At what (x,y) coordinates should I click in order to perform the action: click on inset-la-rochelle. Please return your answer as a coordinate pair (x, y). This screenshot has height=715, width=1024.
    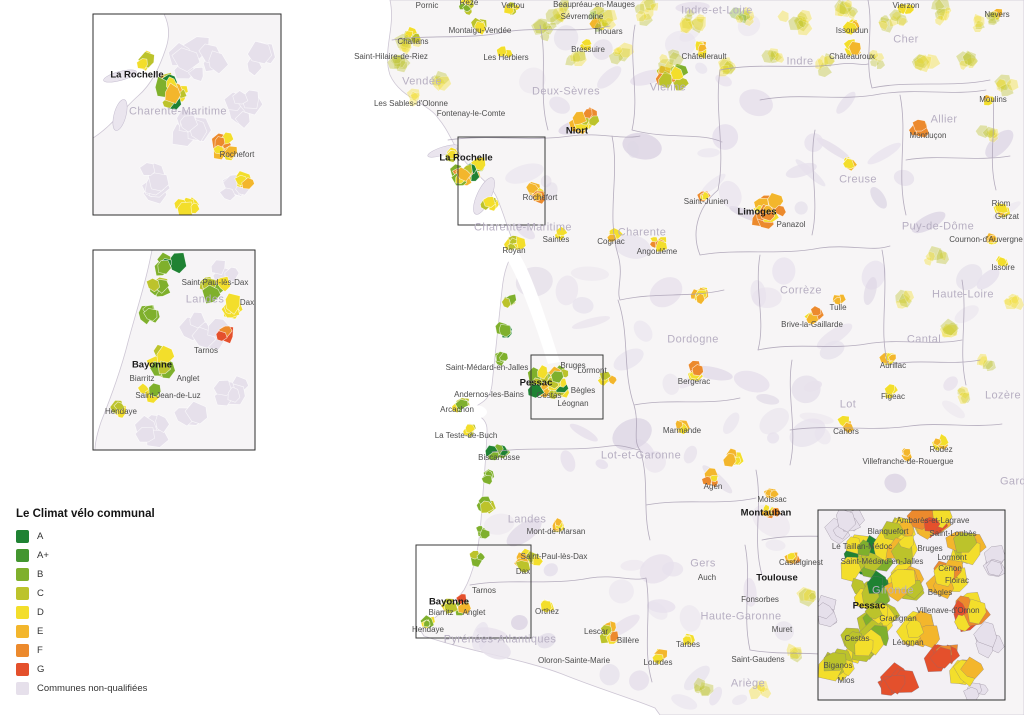
    Looking at the image, I should click on (187, 114).